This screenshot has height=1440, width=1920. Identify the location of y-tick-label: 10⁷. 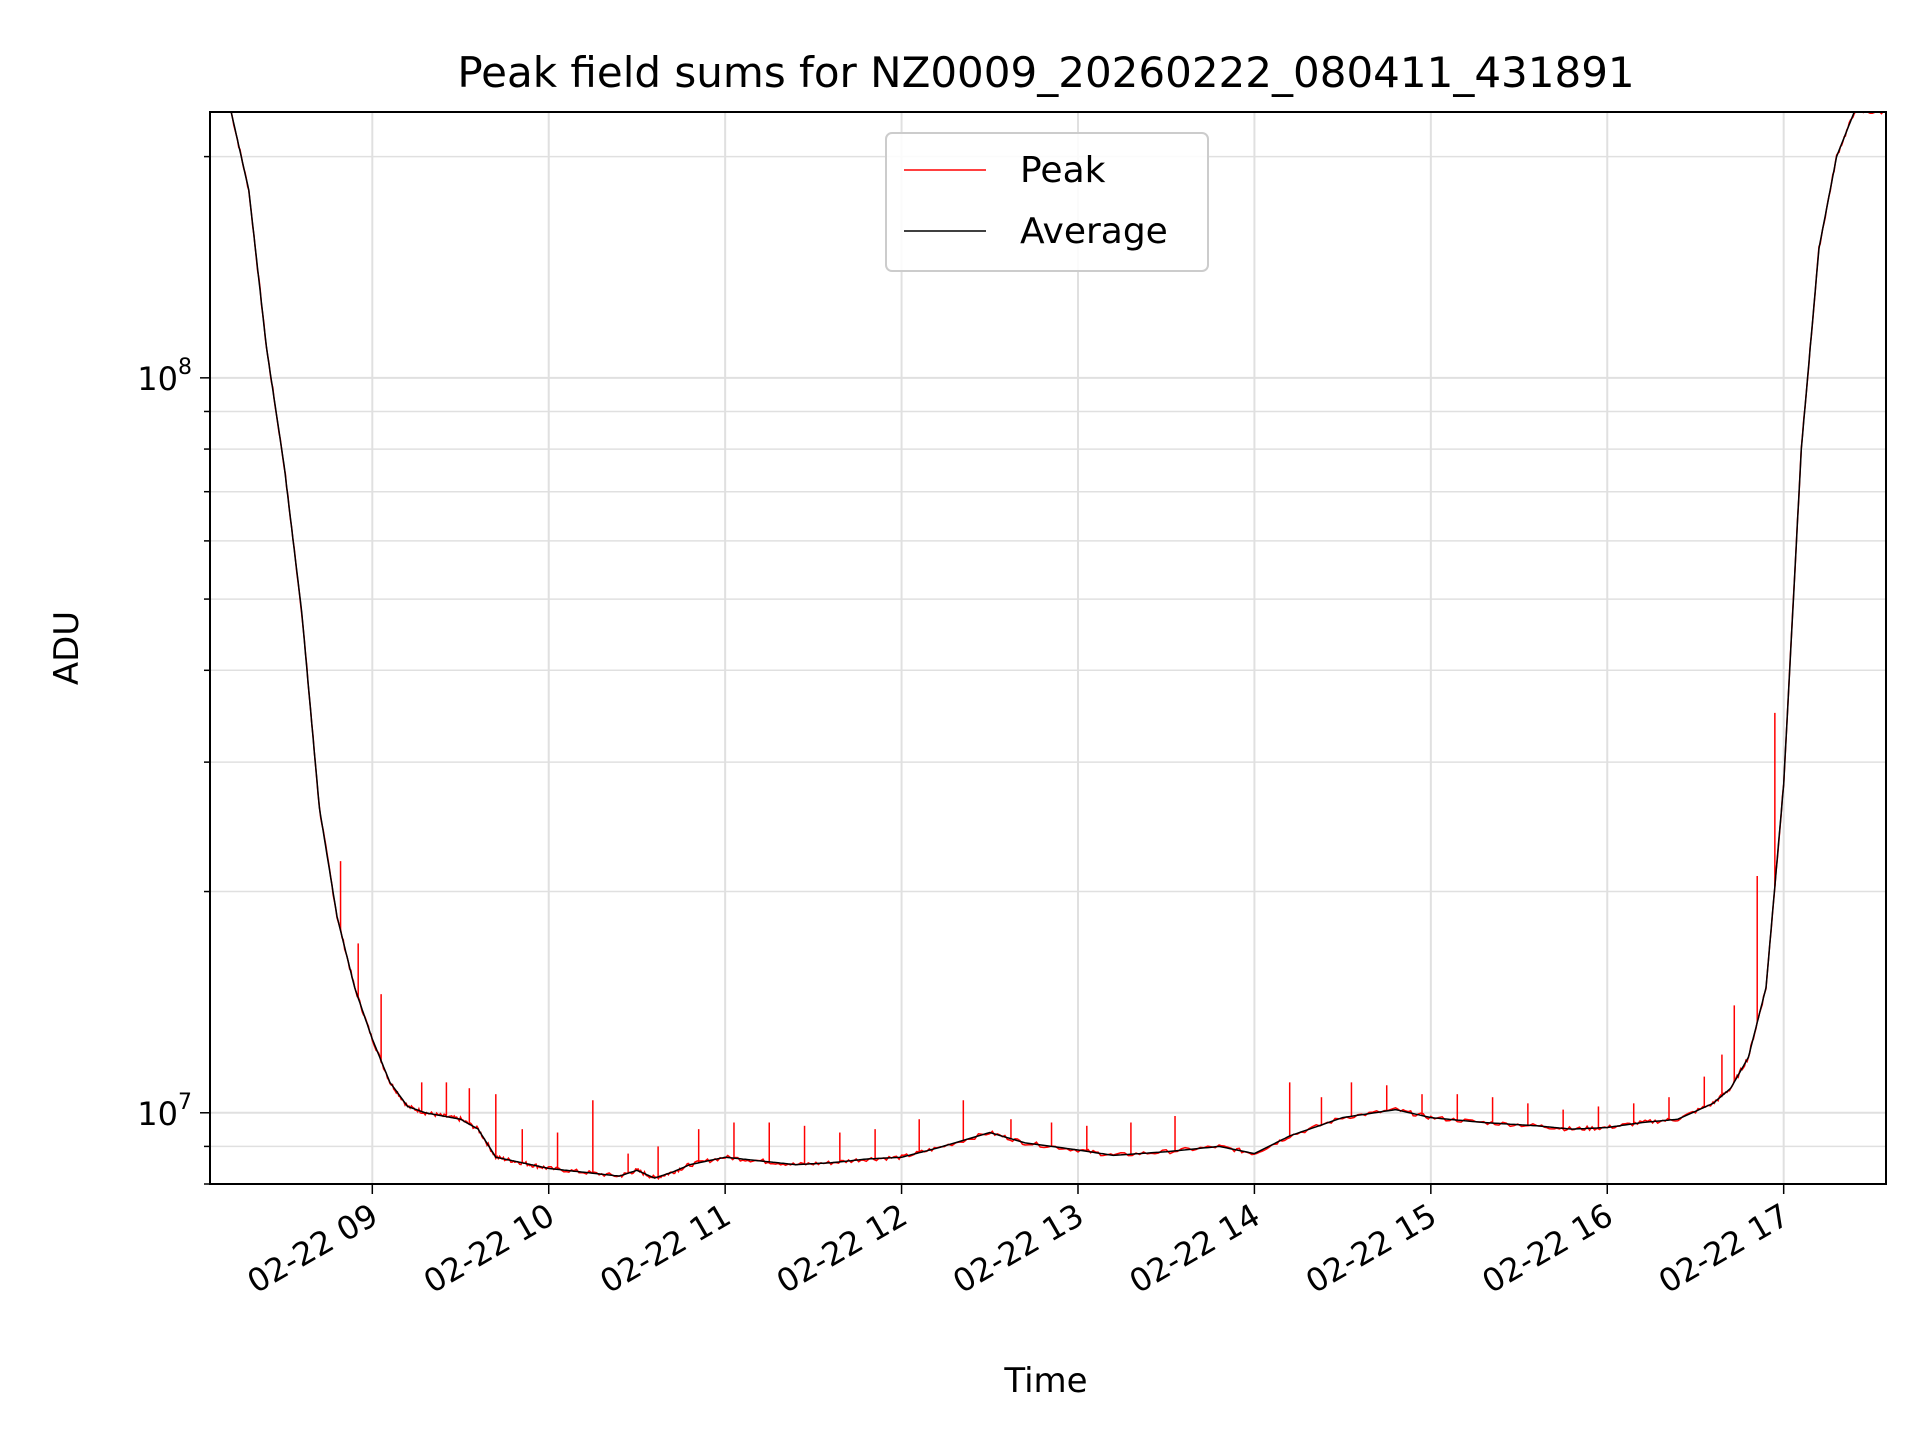
(164, 1111).